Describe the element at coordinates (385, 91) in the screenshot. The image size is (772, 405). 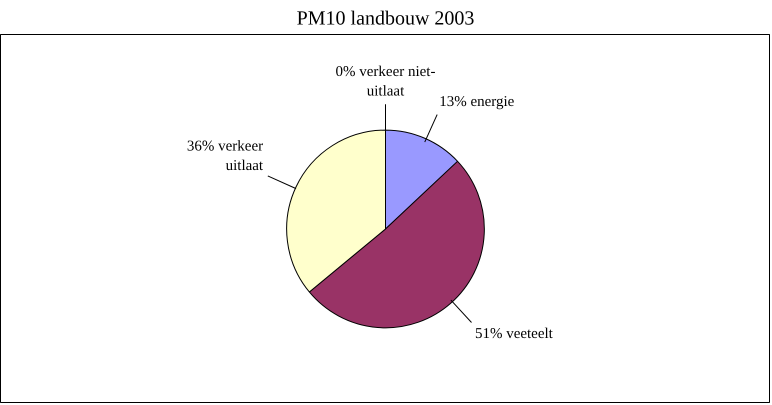
I see `category-label: uitlaat` at that location.